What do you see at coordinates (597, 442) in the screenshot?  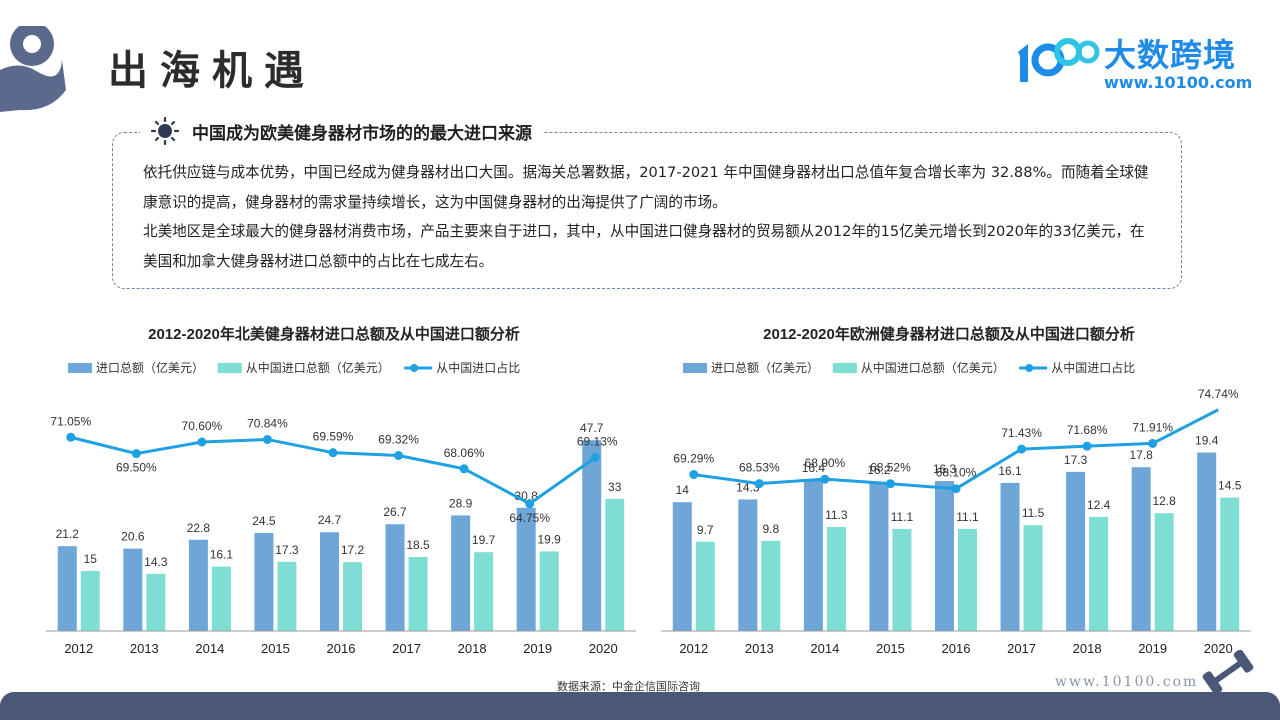 I see `ratio-label: 69.13%` at bounding box center [597, 442].